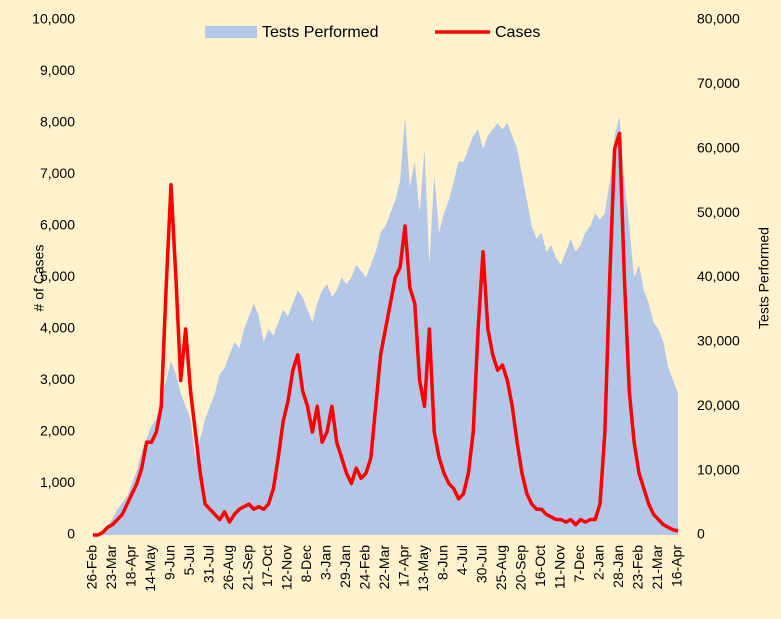 This screenshot has width=781, height=619. What do you see at coordinates (718, 405) in the screenshot?
I see `y2-tick-label: 20,000` at bounding box center [718, 405].